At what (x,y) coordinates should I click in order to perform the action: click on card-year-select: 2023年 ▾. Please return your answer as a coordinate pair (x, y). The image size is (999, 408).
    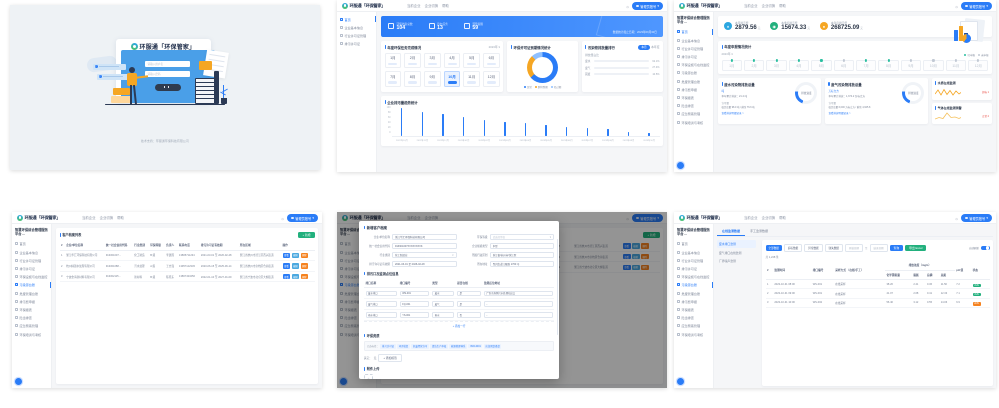
    Looking at the image, I should click on (494, 47).